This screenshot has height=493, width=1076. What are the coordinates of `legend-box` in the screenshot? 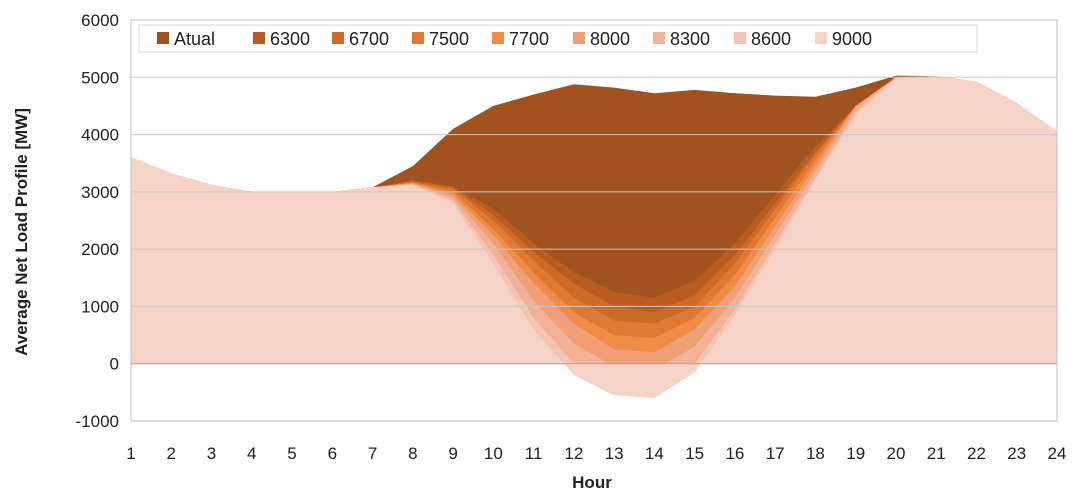 It's located at (558, 38).